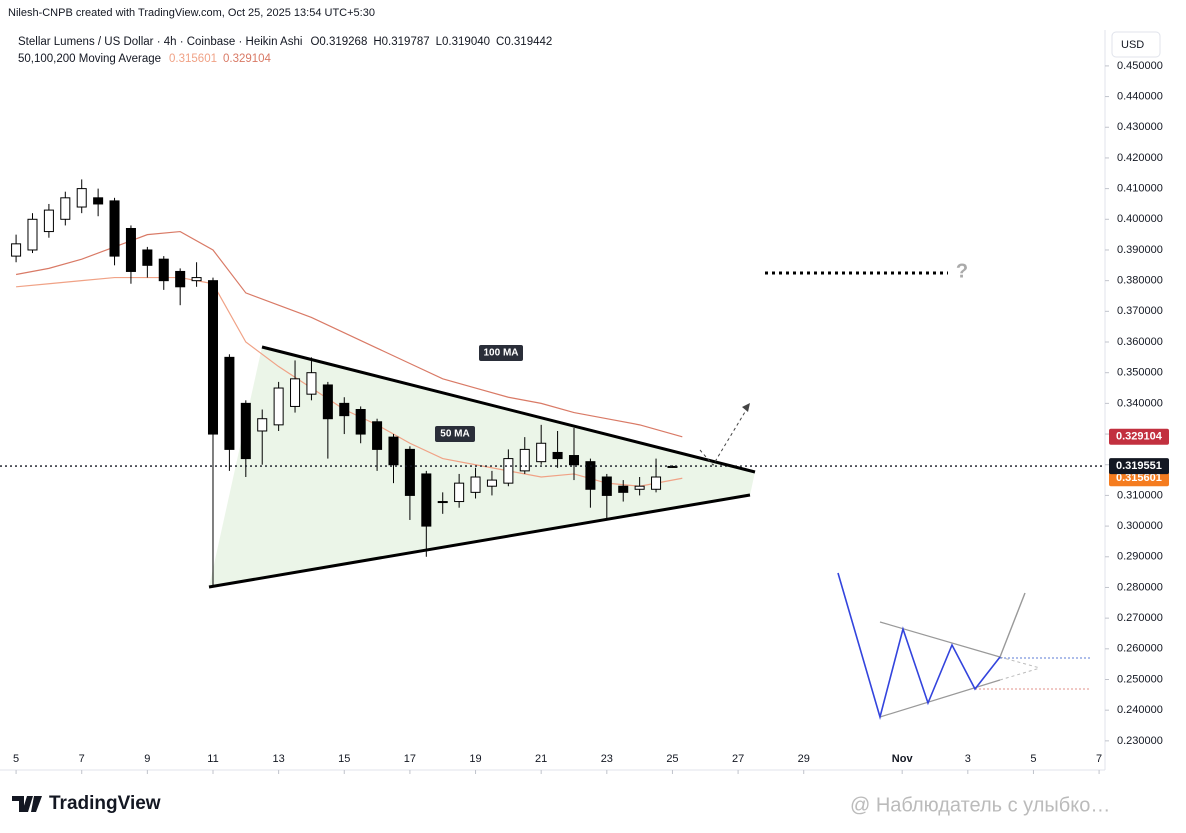 The image size is (1186, 833). Describe the element at coordinates (247, 59) in the screenshot. I see `ma100-value: 0.329104` at that location.